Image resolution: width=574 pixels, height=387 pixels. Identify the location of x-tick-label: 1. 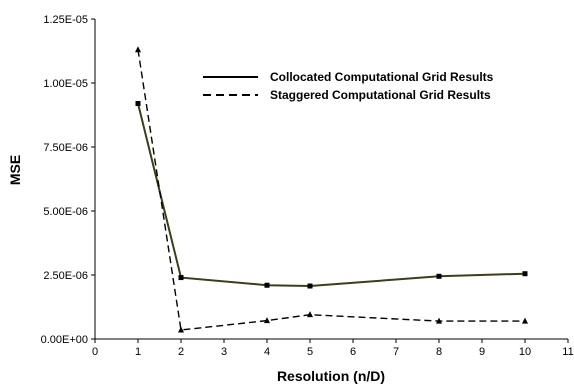
(138, 352).